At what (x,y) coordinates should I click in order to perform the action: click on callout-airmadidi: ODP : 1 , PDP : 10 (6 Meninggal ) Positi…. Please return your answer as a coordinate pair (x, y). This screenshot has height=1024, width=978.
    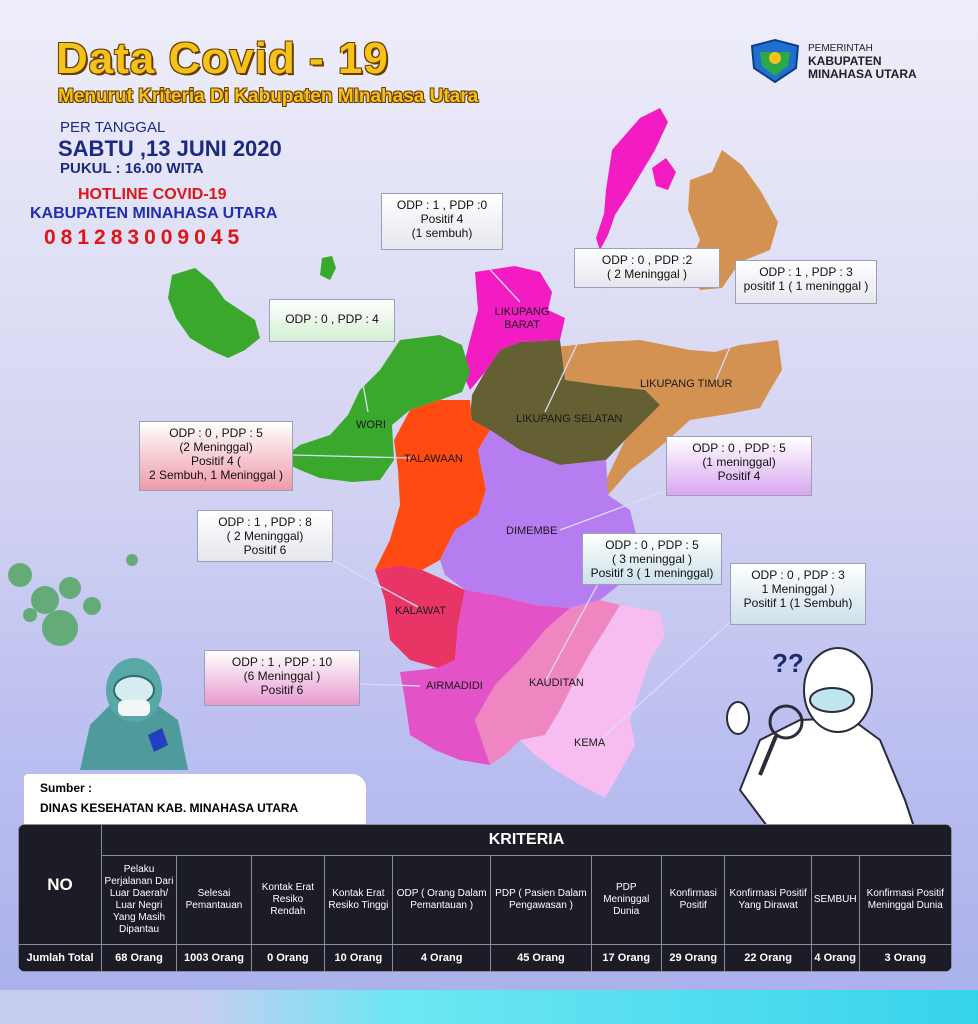
    Looking at the image, I should click on (282, 678).